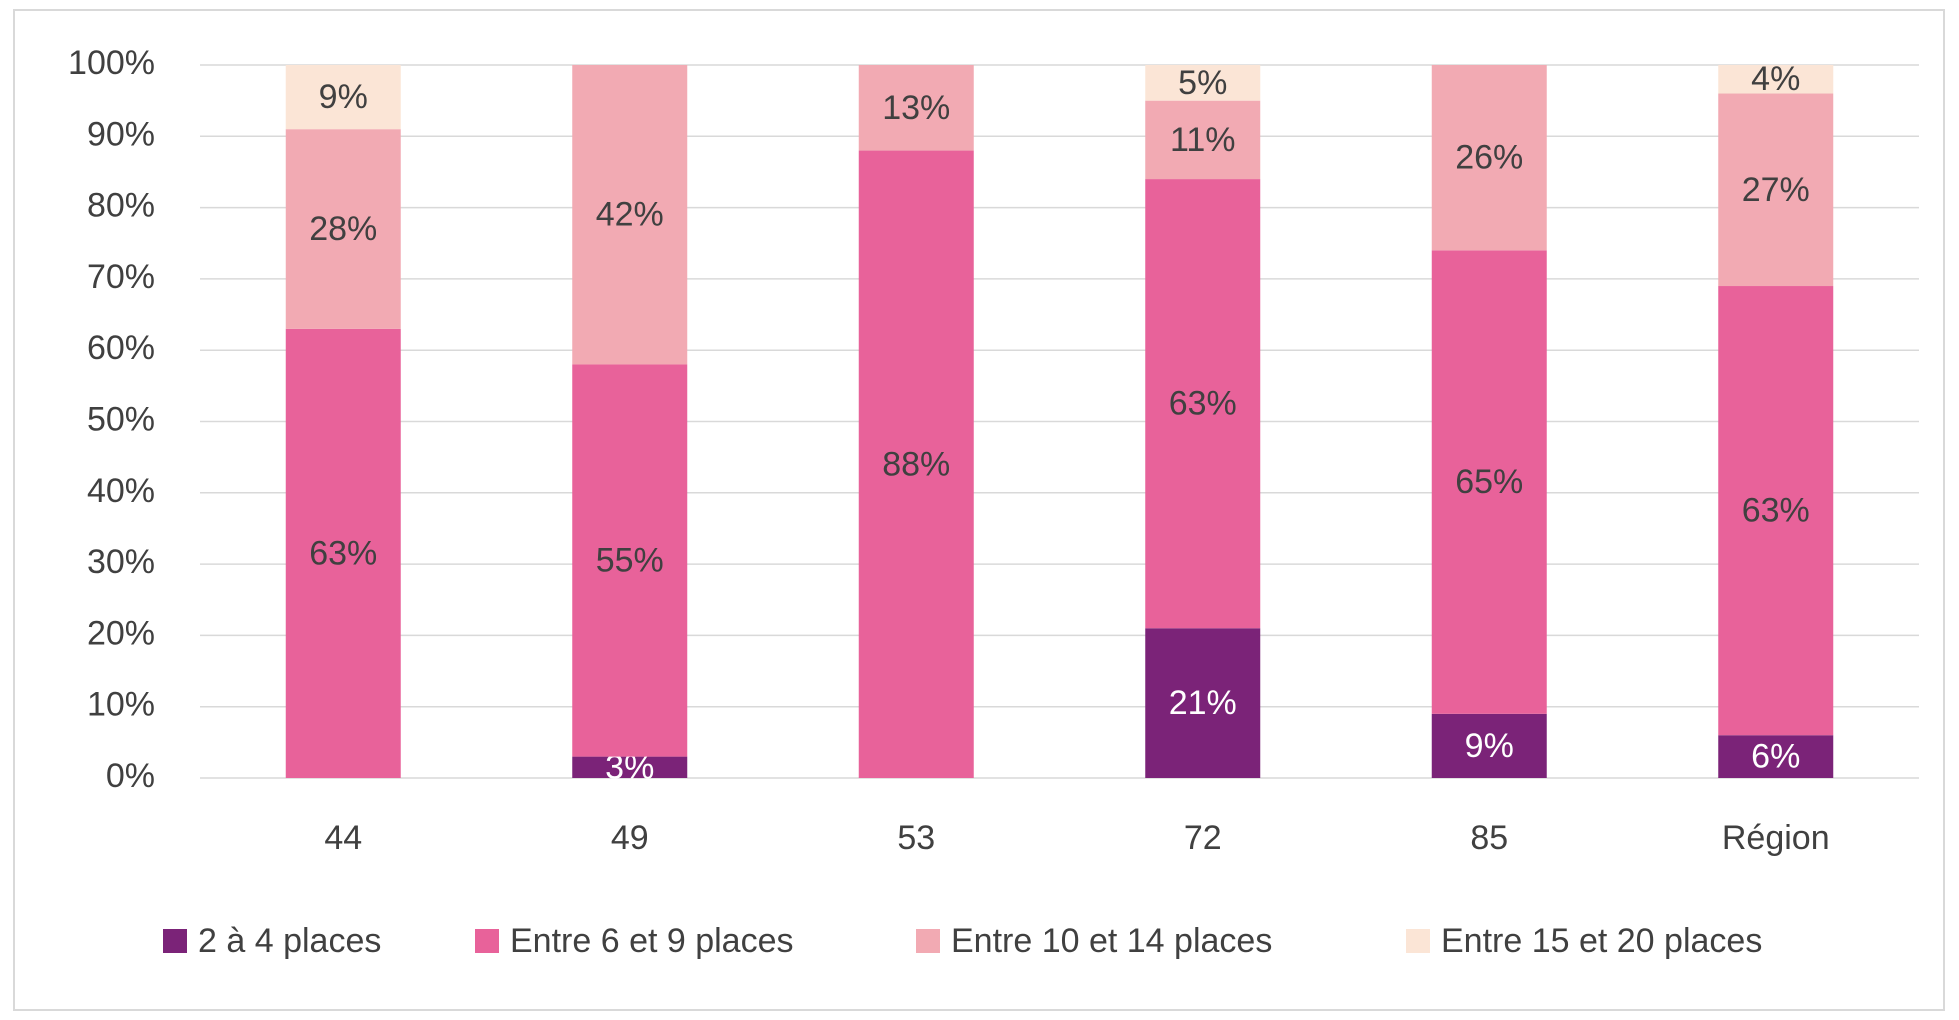  I want to click on data-label: 42%, so click(630, 215).